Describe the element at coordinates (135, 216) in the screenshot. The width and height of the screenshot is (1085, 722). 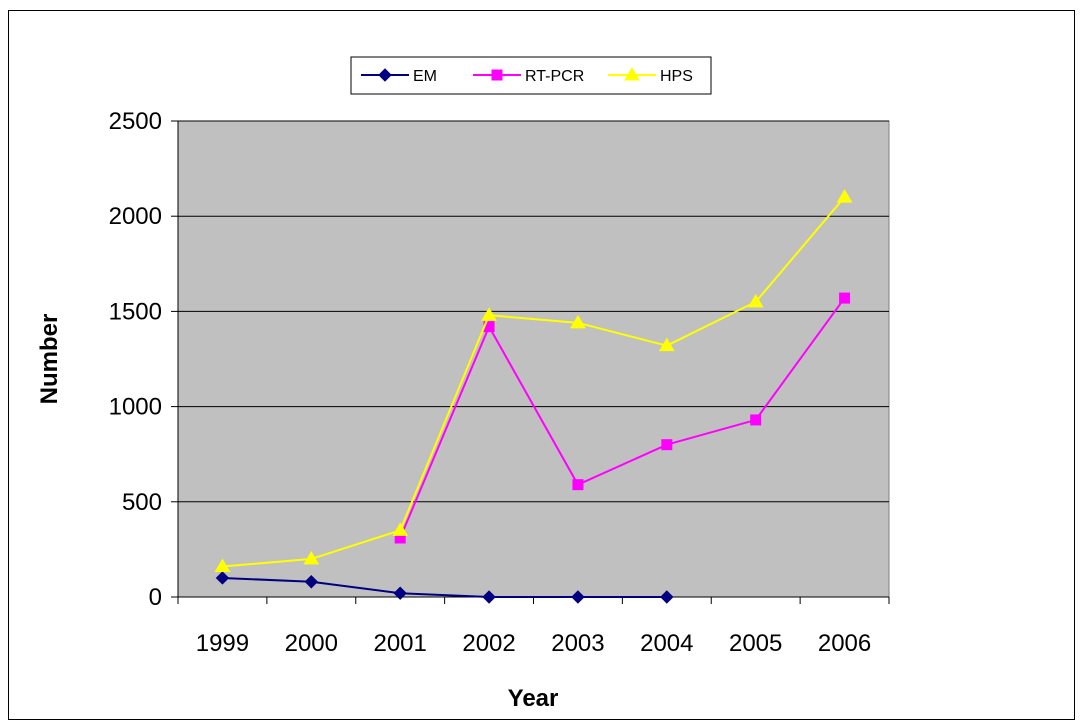
I see `y-tick-label: 2000` at that location.